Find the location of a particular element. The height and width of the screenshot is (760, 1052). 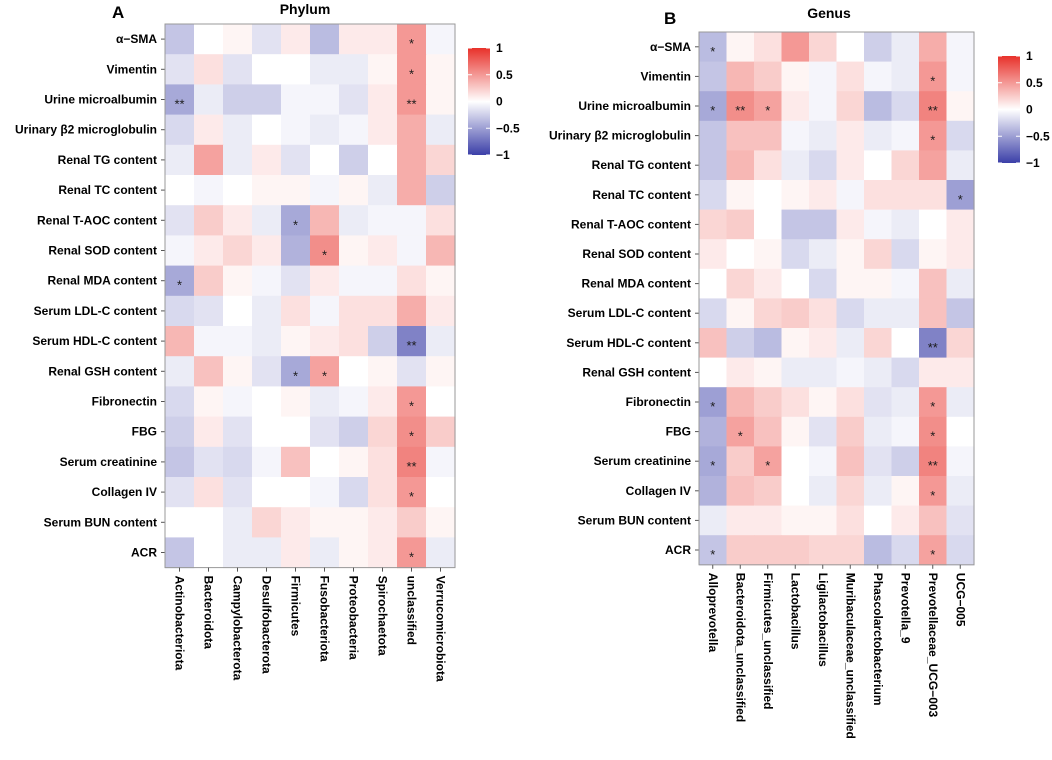

panel-b-legend-colorbar is located at coordinates (1009, 109).